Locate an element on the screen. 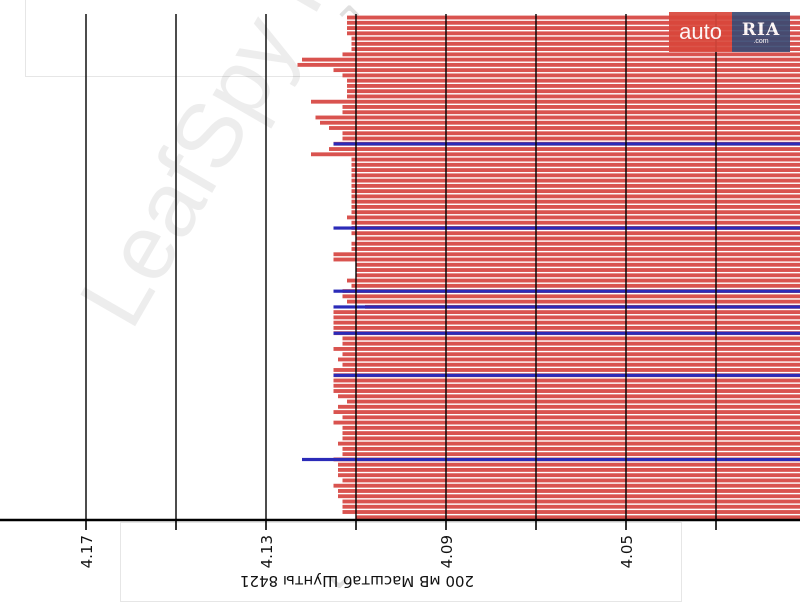 Image resolution: width=800 pixels, height=602 pixels. x-tick-label: 4.09 is located at coordinates (447, 551).